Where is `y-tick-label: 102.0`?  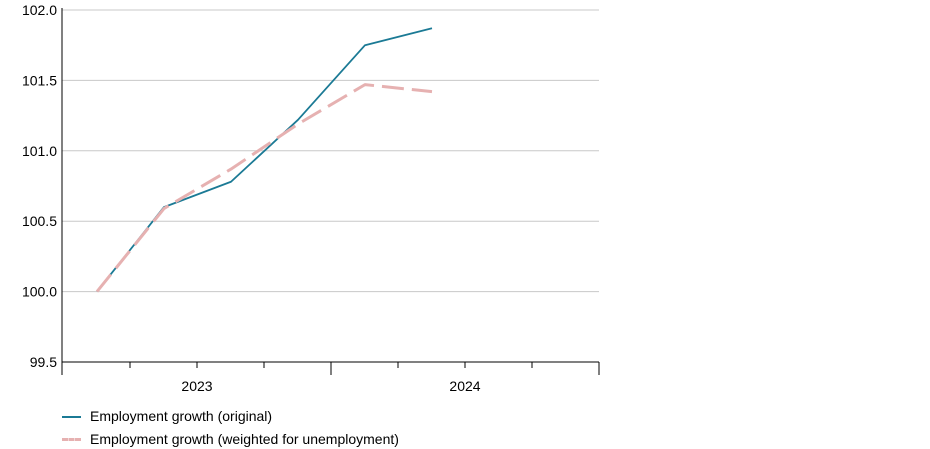
y-tick-label: 102.0 is located at coordinates (39, 10).